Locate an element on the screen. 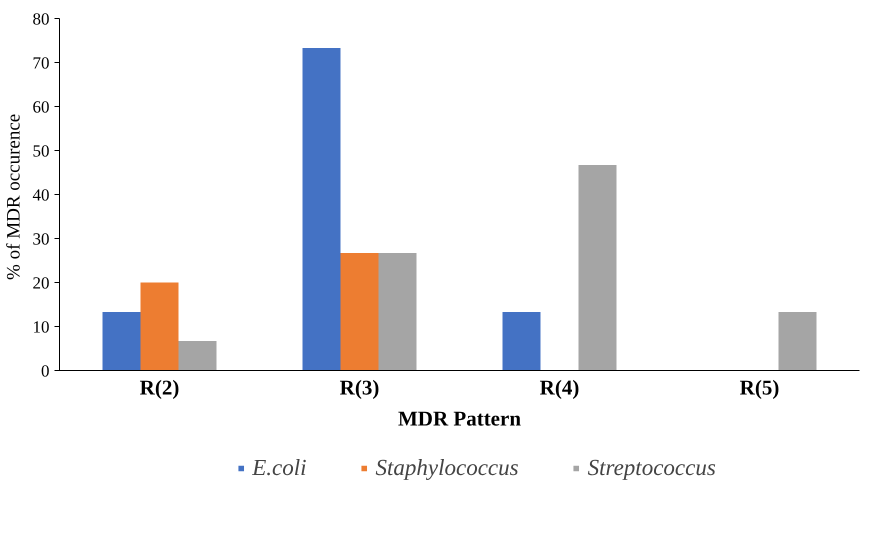 This screenshot has width=894, height=541. x-axis-title: MDR Pattern is located at coordinates (460, 418).